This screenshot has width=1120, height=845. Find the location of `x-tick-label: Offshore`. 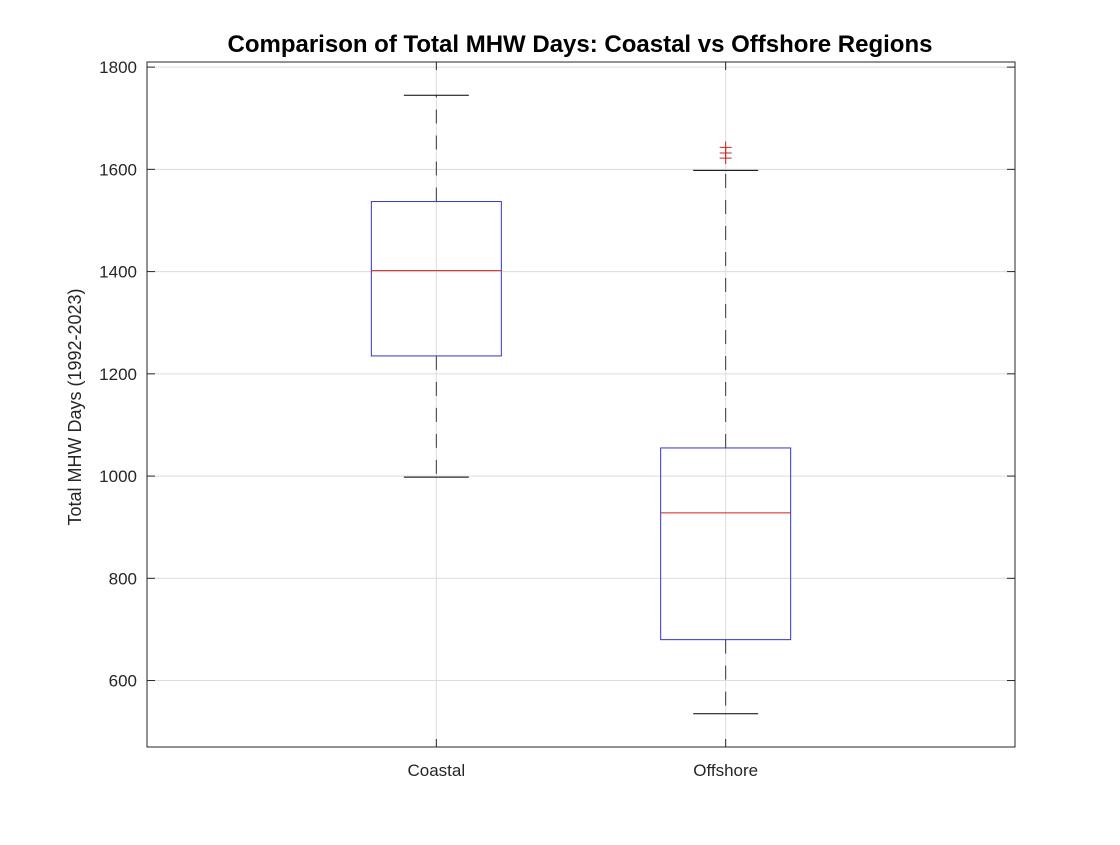

x-tick-label: Offshore is located at coordinates (725, 770).